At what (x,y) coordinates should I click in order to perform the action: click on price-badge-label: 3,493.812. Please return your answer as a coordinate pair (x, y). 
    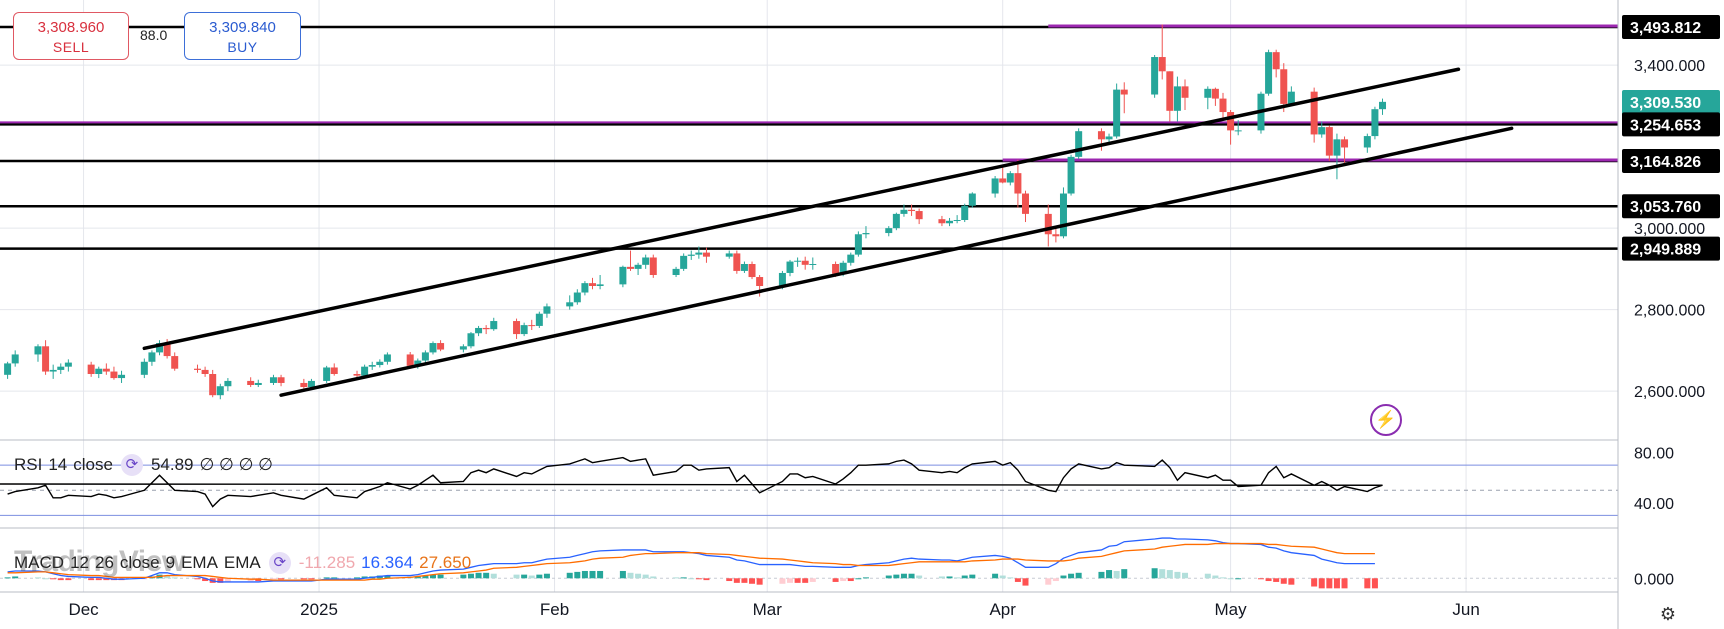
    Looking at the image, I should click on (1665, 28).